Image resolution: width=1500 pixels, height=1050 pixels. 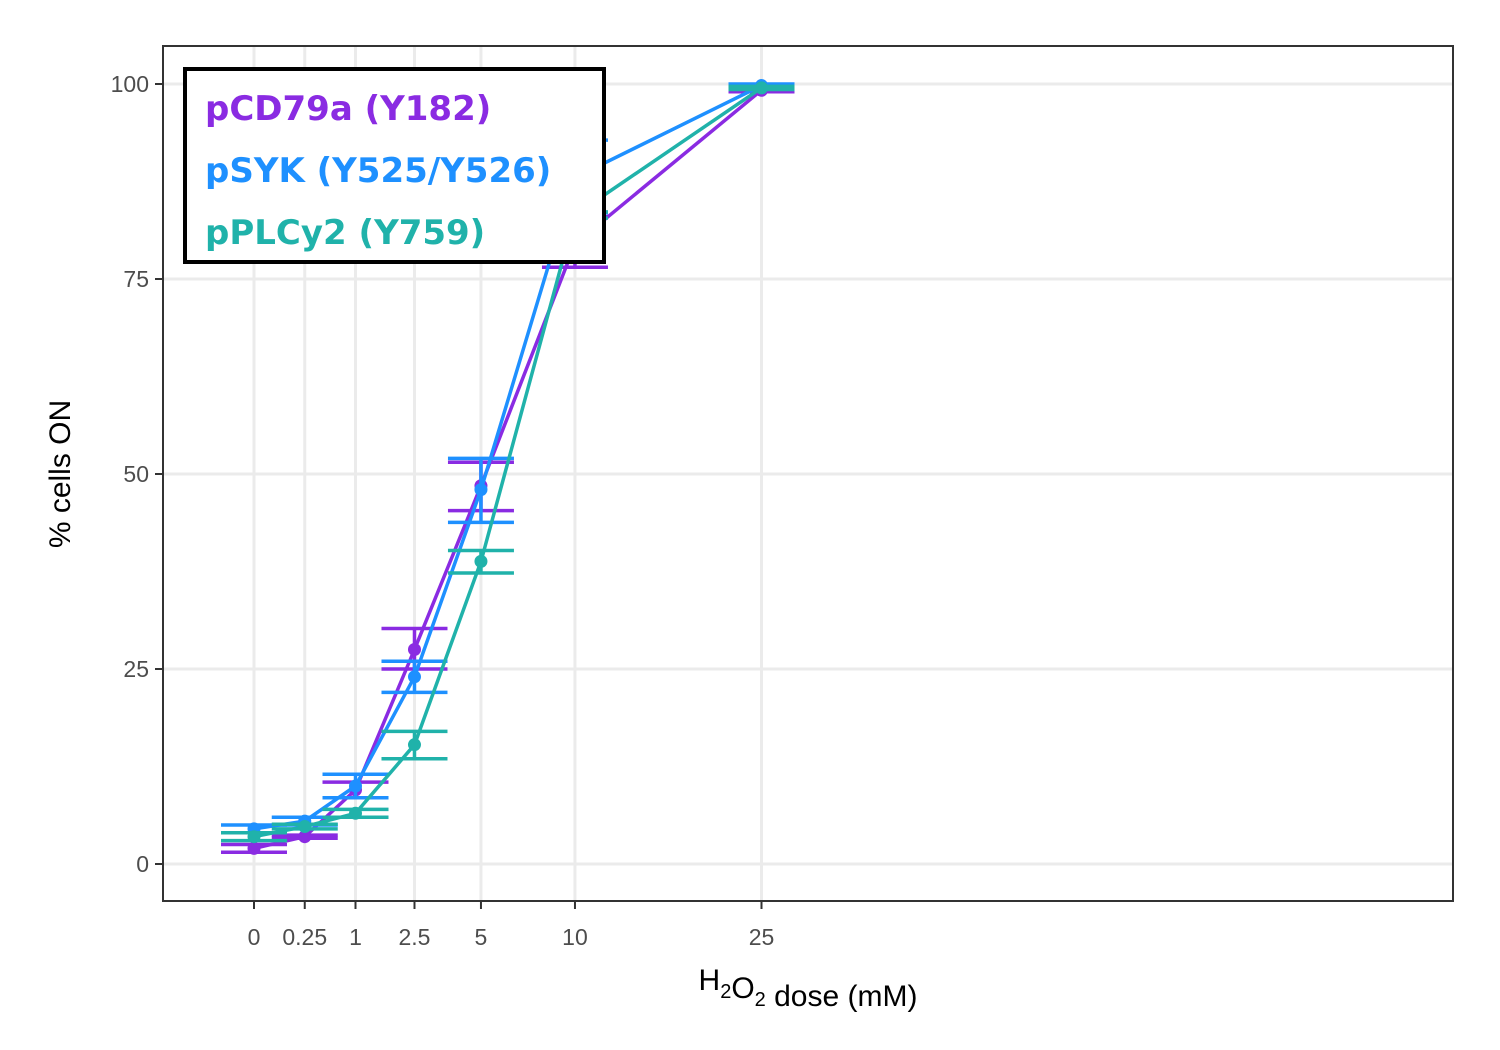 What do you see at coordinates (710, 980) in the screenshot?
I see `x-axis-title-part: H` at bounding box center [710, 980].